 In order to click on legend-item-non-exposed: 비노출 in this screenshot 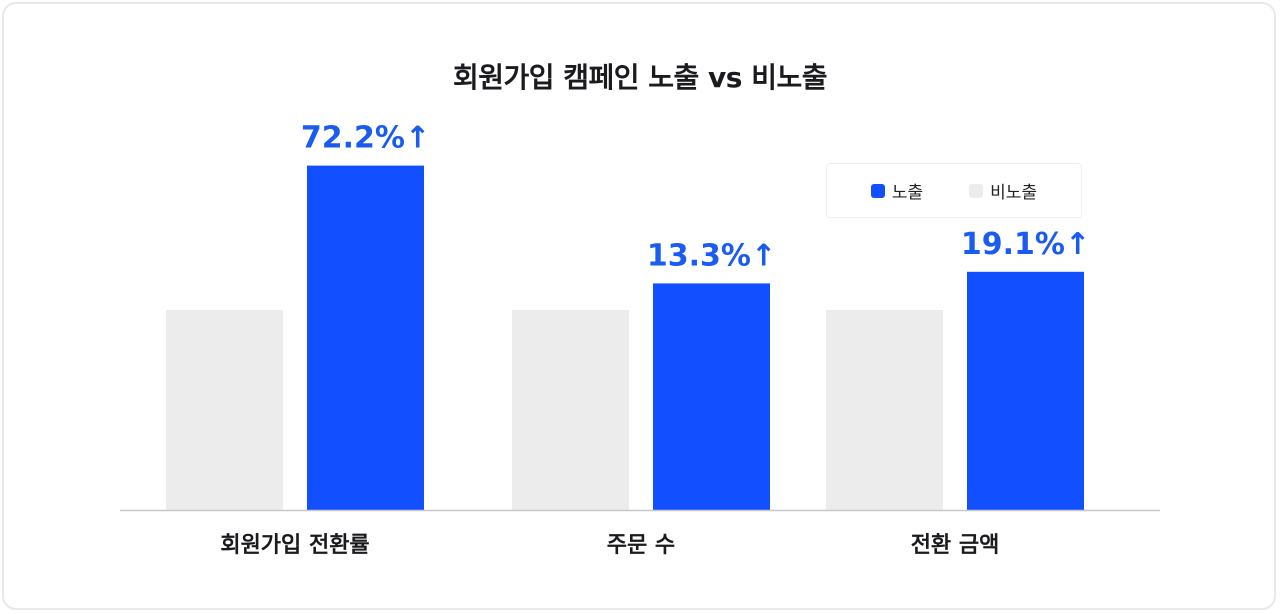, I will do `click(1003, 190)`.